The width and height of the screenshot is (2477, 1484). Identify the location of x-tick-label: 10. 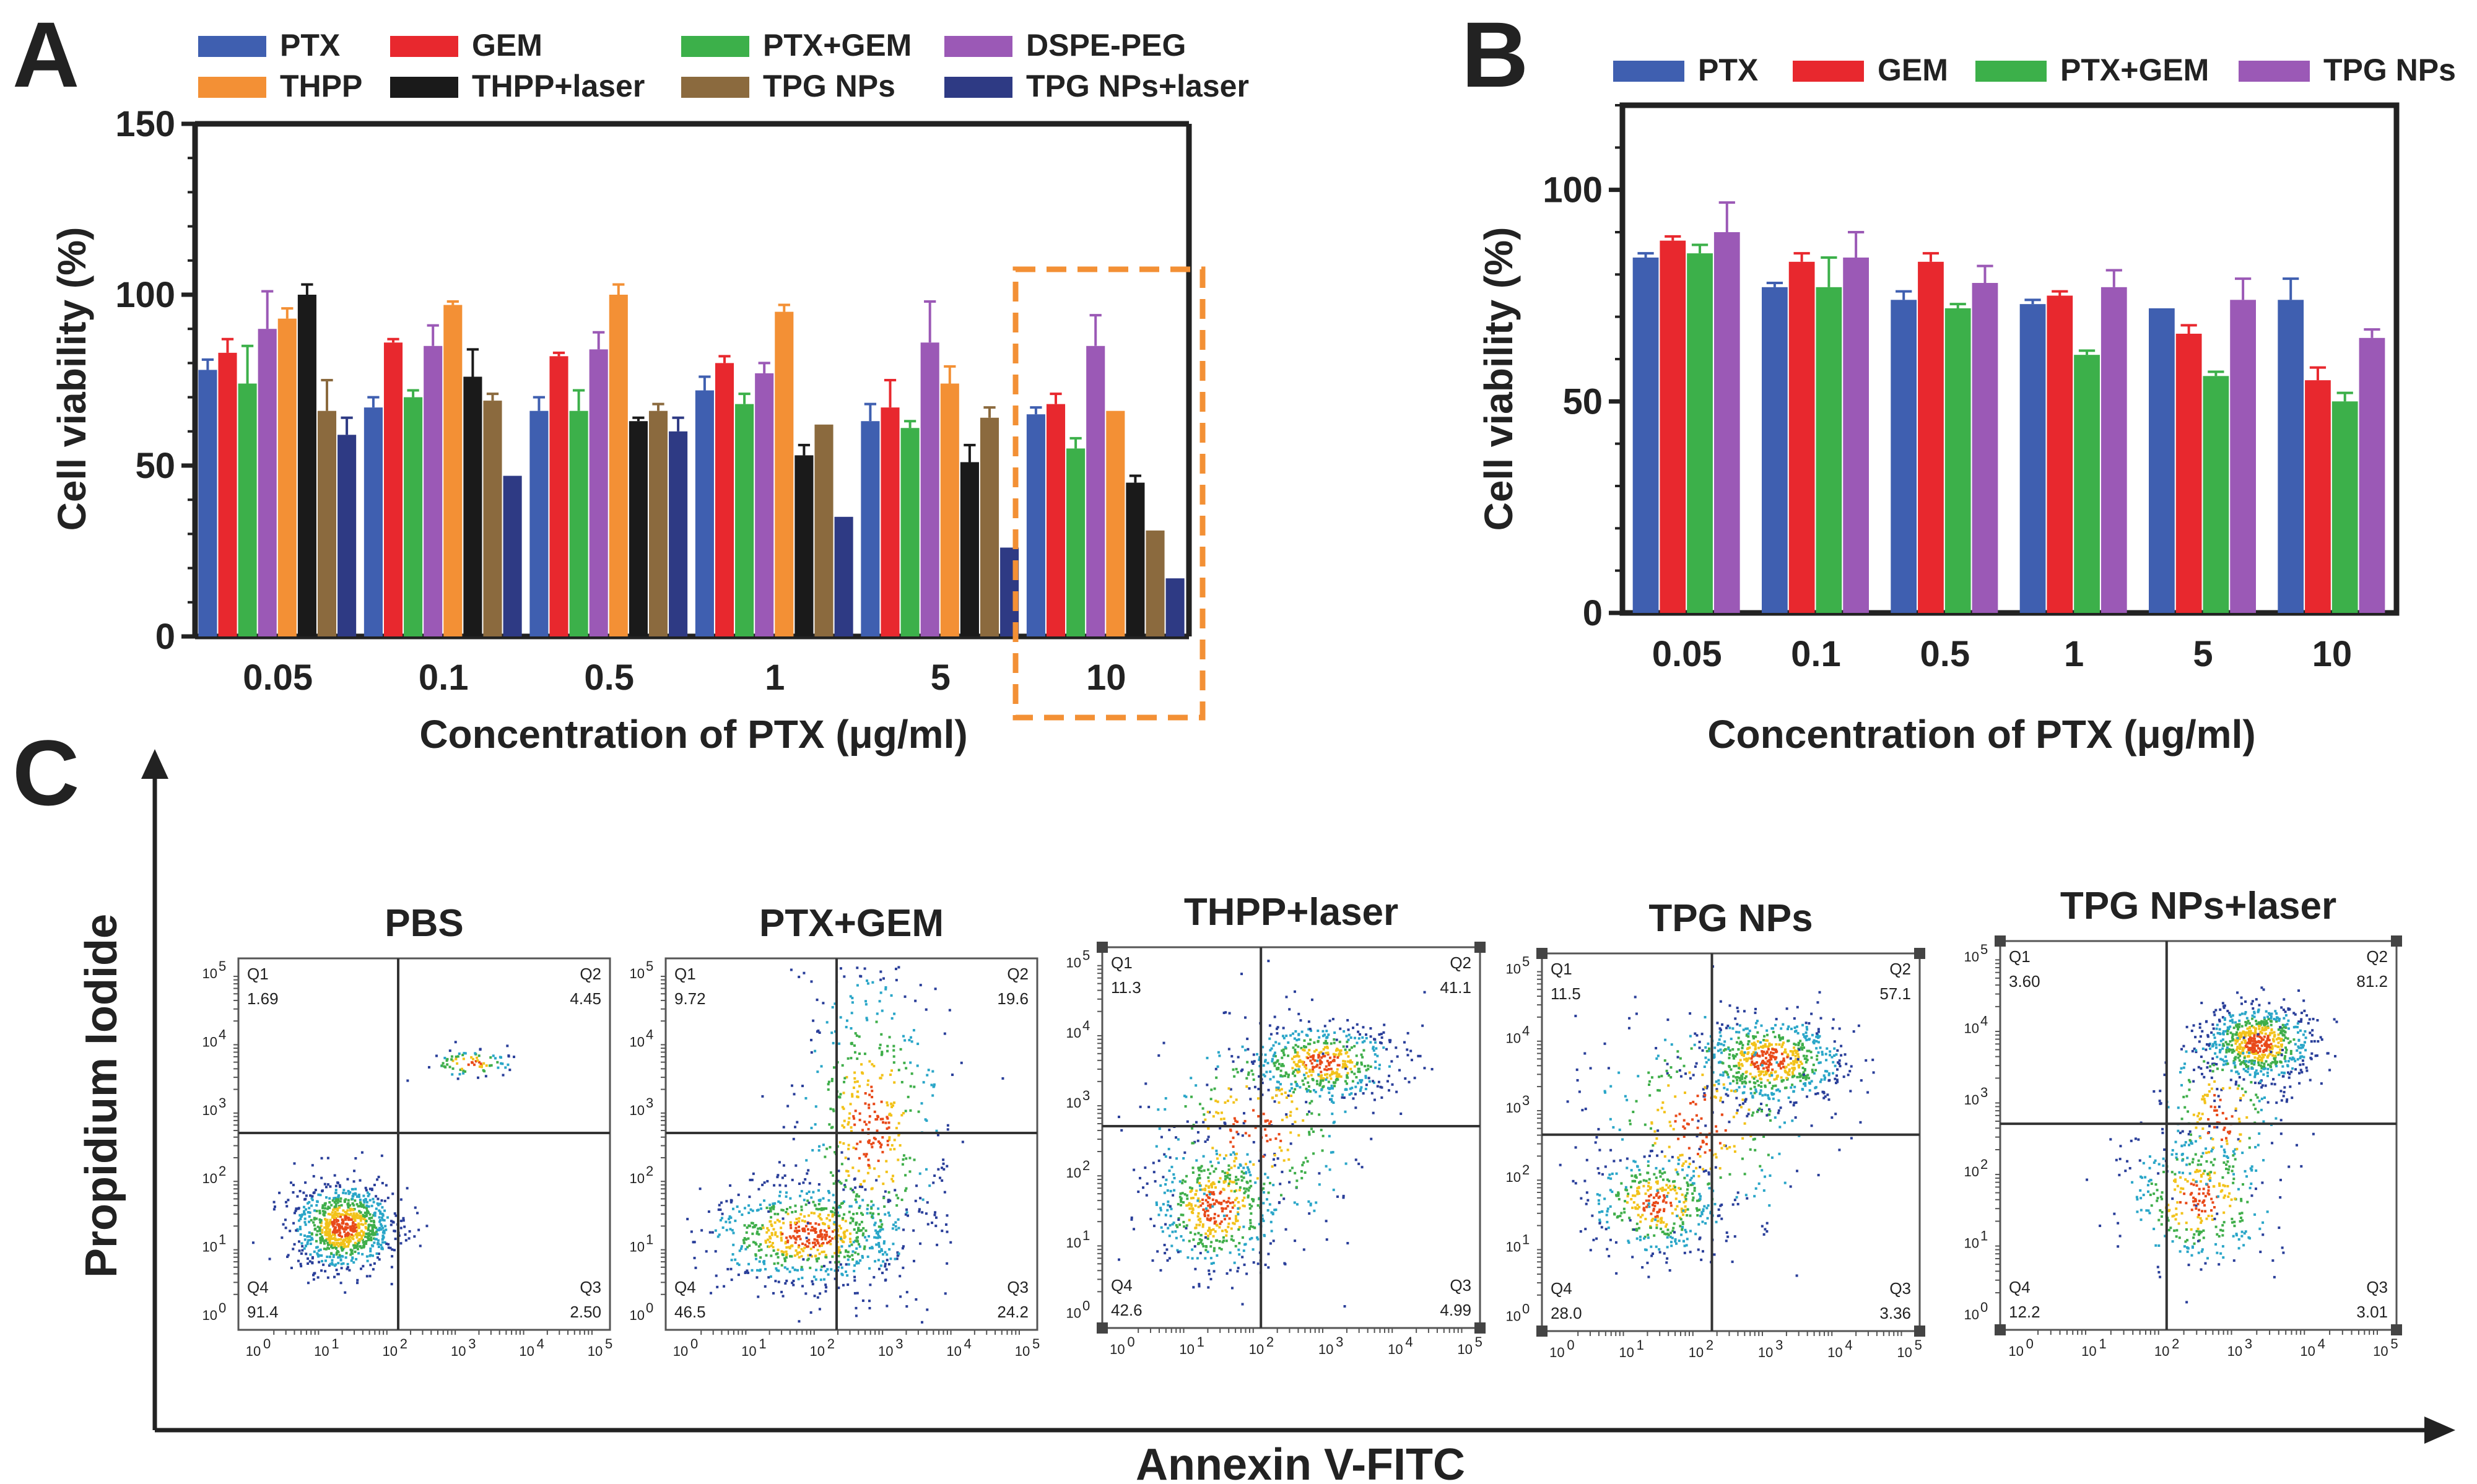
(1106, 677).